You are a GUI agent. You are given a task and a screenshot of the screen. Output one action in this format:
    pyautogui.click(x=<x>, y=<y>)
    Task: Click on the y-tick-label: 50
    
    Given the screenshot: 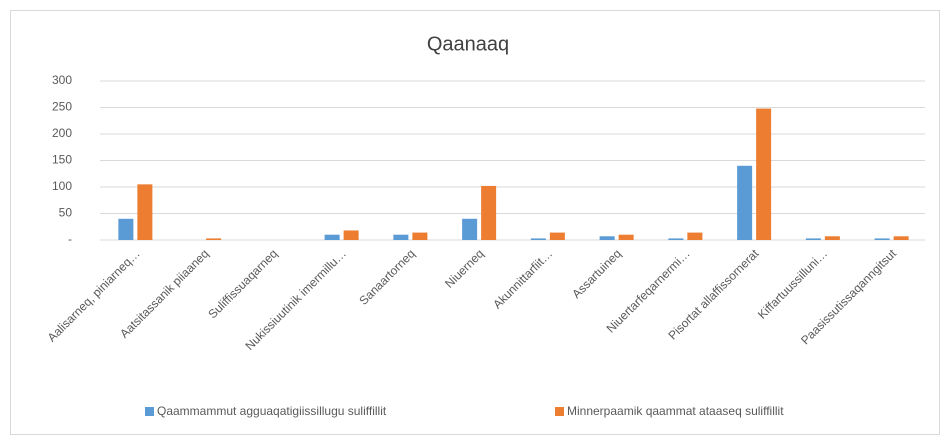 What is the action you would take?
    pyautogui.click(x=66, y=213)
    